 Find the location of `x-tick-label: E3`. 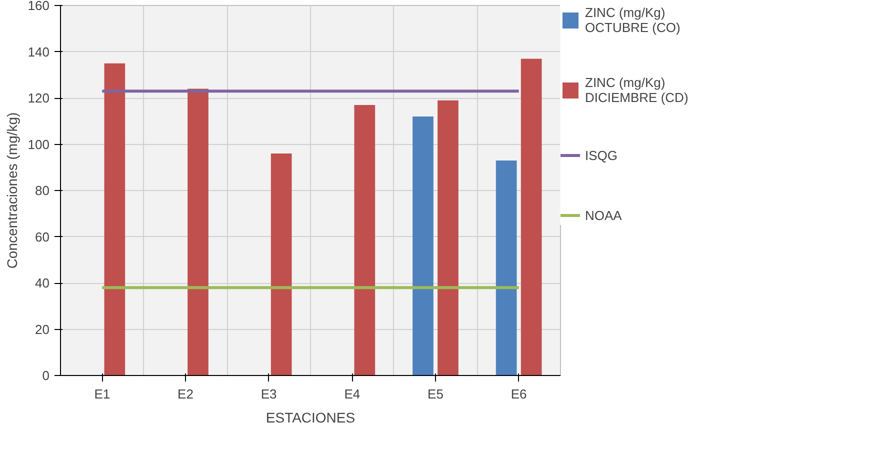

x-tick-label: E3 is located at coordinates (268, 394).